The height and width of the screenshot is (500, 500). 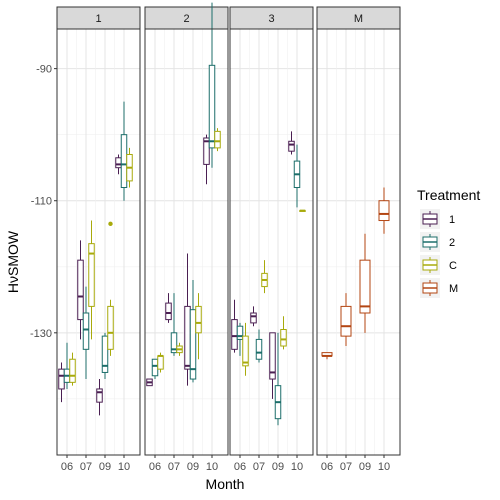 What do you see at coordinates (110, 224) in the screenshot?
I see `outlier-point` at bounding box center [110, 224].